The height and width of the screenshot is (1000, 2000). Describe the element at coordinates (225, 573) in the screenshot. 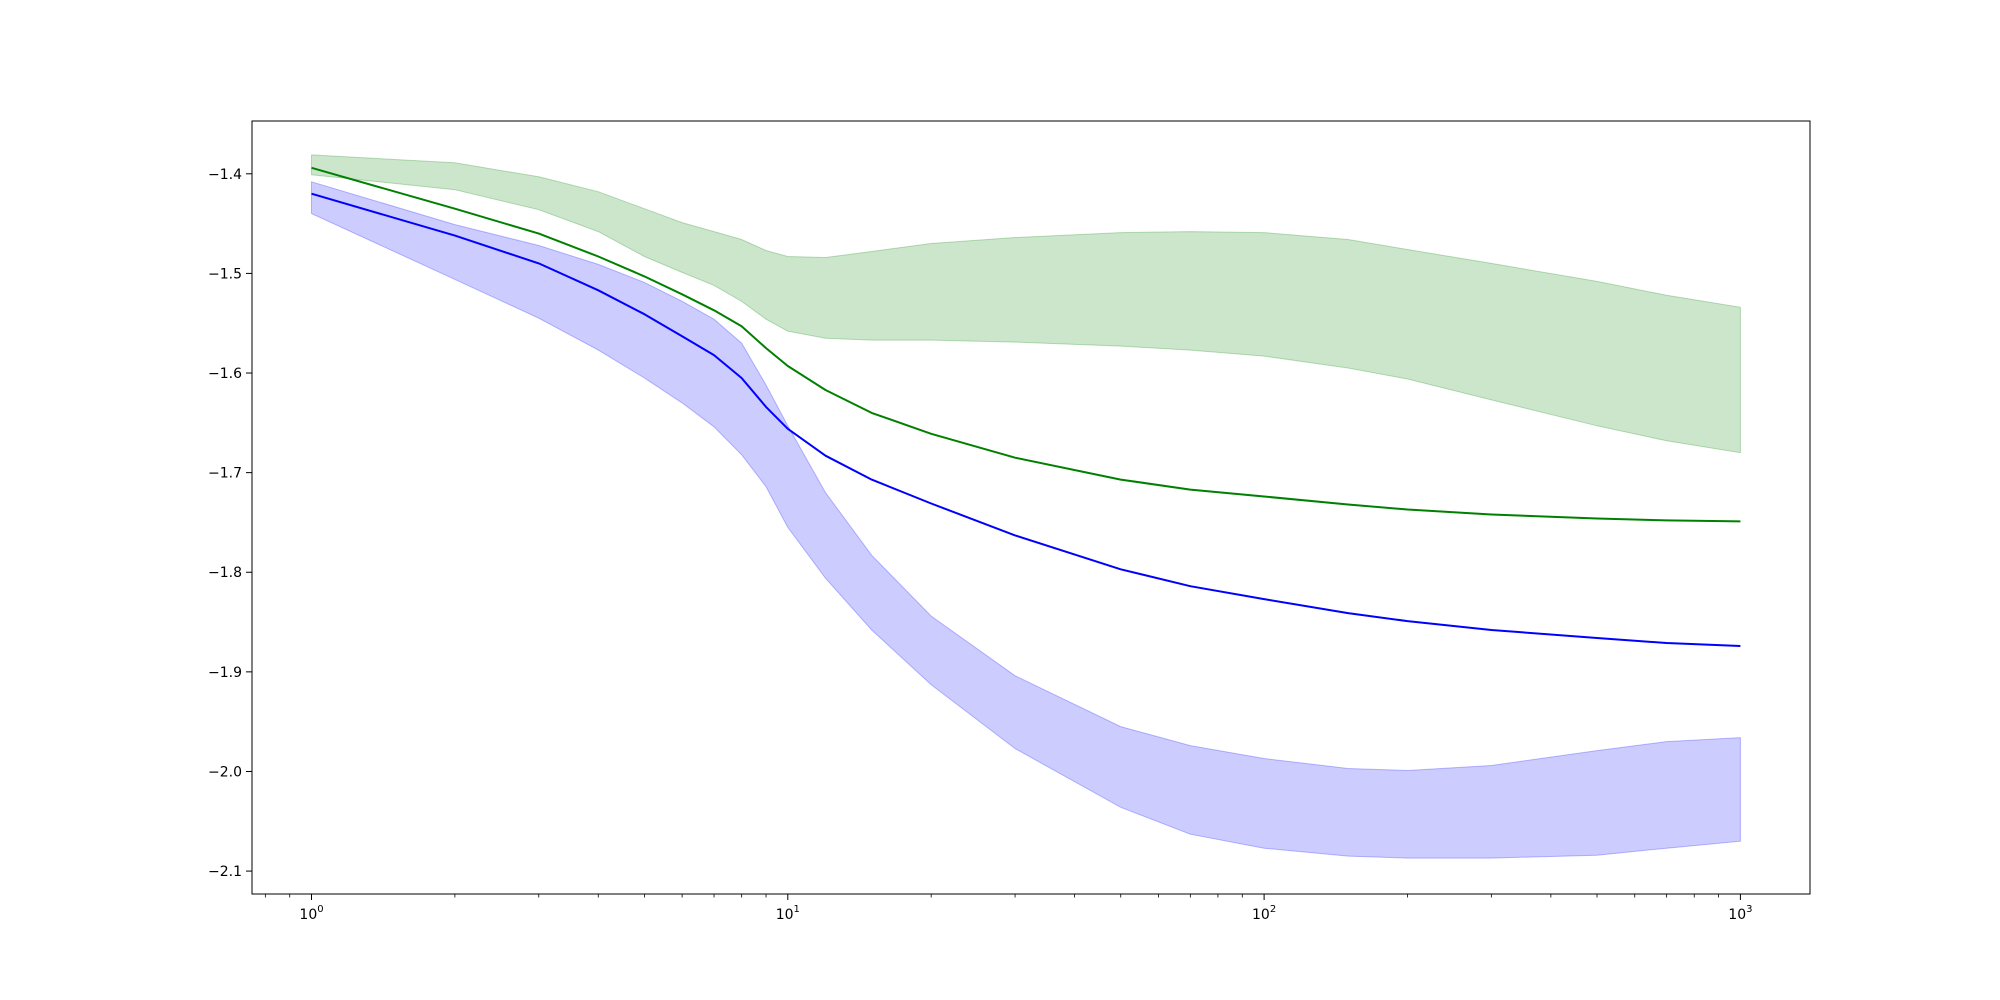

I see `y-tick-label: −1.8` at that location.